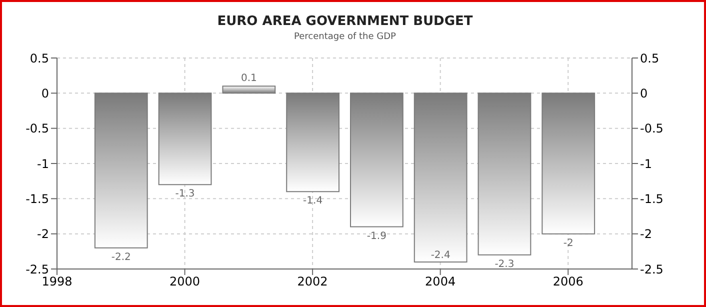  What do you see at coordinates (185, 281) in the screenshot?
I see `x-tick-label: 2000` at bounding box center [185, 281].